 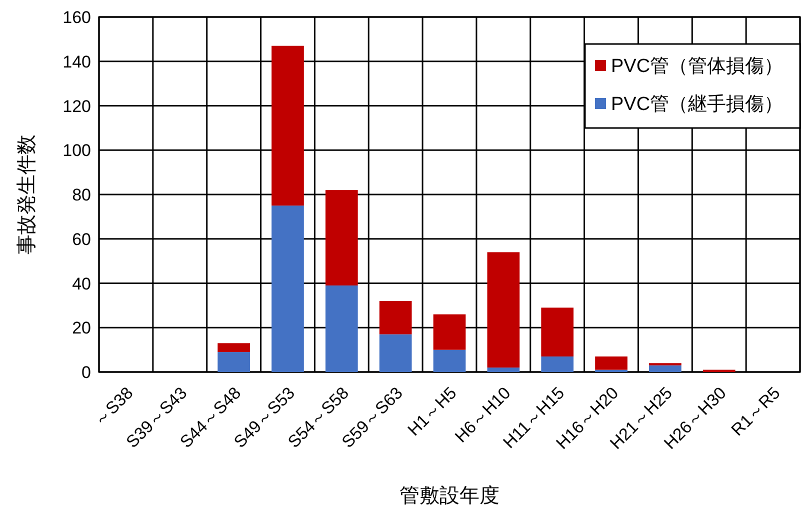 What do you see at coordinates (81, 239) in the screenshot?
I see `y-tick-label: 60` at bounding box center [81, 239].